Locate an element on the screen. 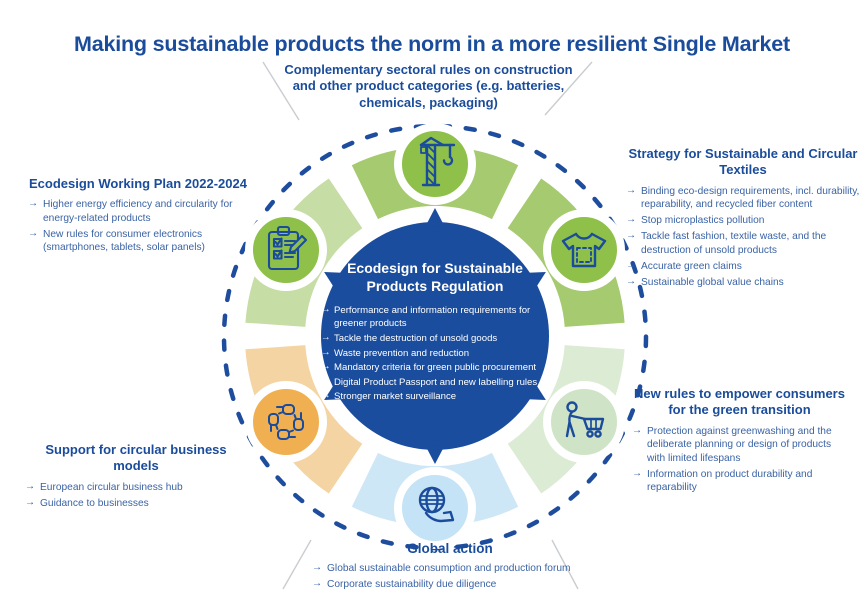 The width and height of the screenshot is (864, 611). bullet-item: → Corporate sustainability due diligence is located at coordinates (404, 583).